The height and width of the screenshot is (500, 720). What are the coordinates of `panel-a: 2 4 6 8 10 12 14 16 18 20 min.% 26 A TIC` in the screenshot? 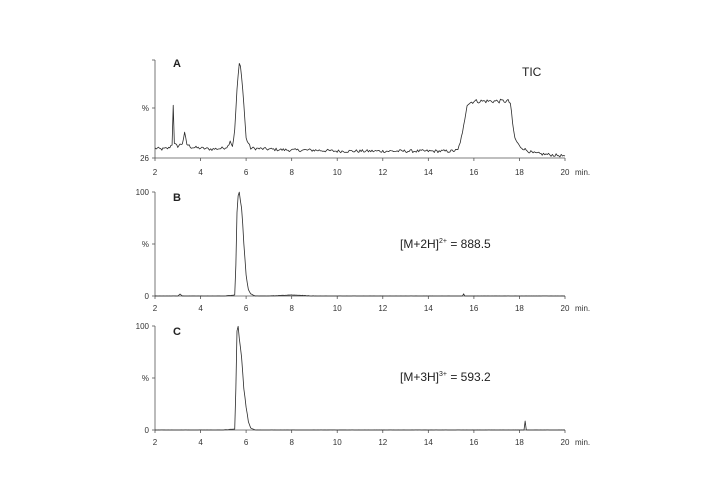 It's located at (365, 117).